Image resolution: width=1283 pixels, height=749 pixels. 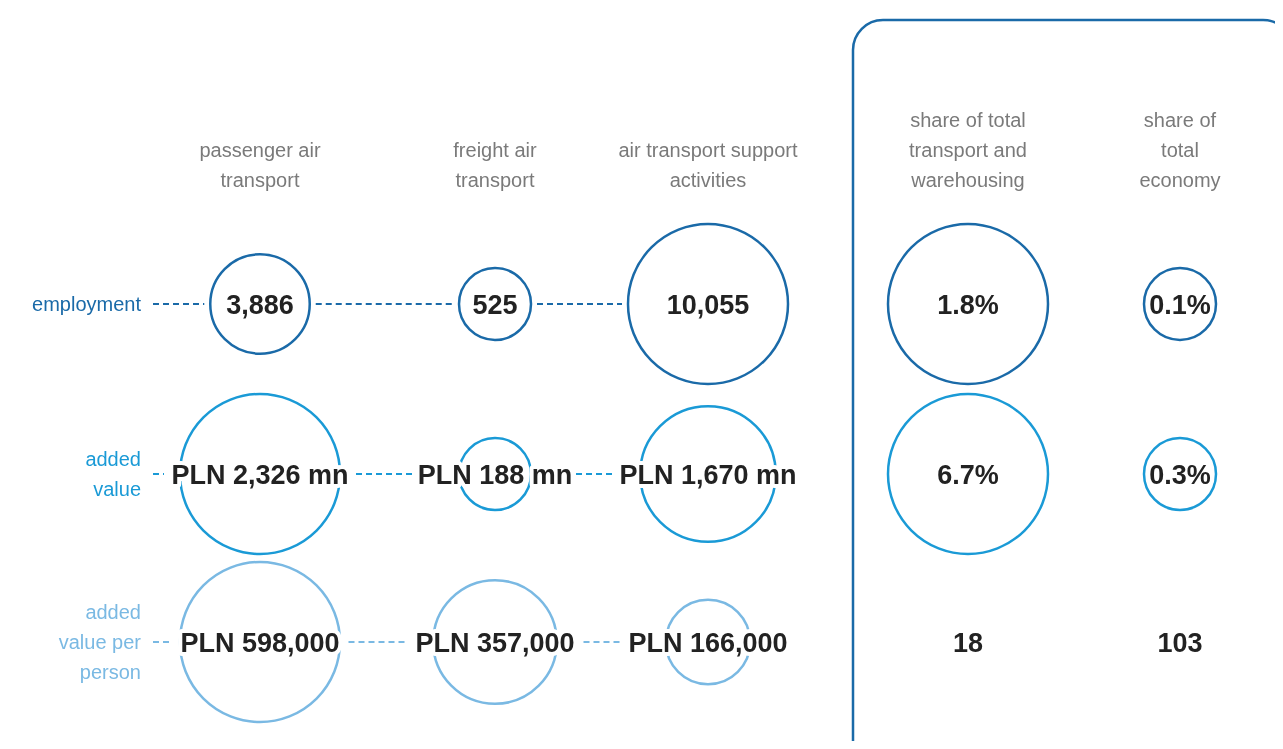 What do you see at coordinates (1180, 475) in the screenshot?
I see `data-label: 0.3%` at bounding box center [1180, 475].